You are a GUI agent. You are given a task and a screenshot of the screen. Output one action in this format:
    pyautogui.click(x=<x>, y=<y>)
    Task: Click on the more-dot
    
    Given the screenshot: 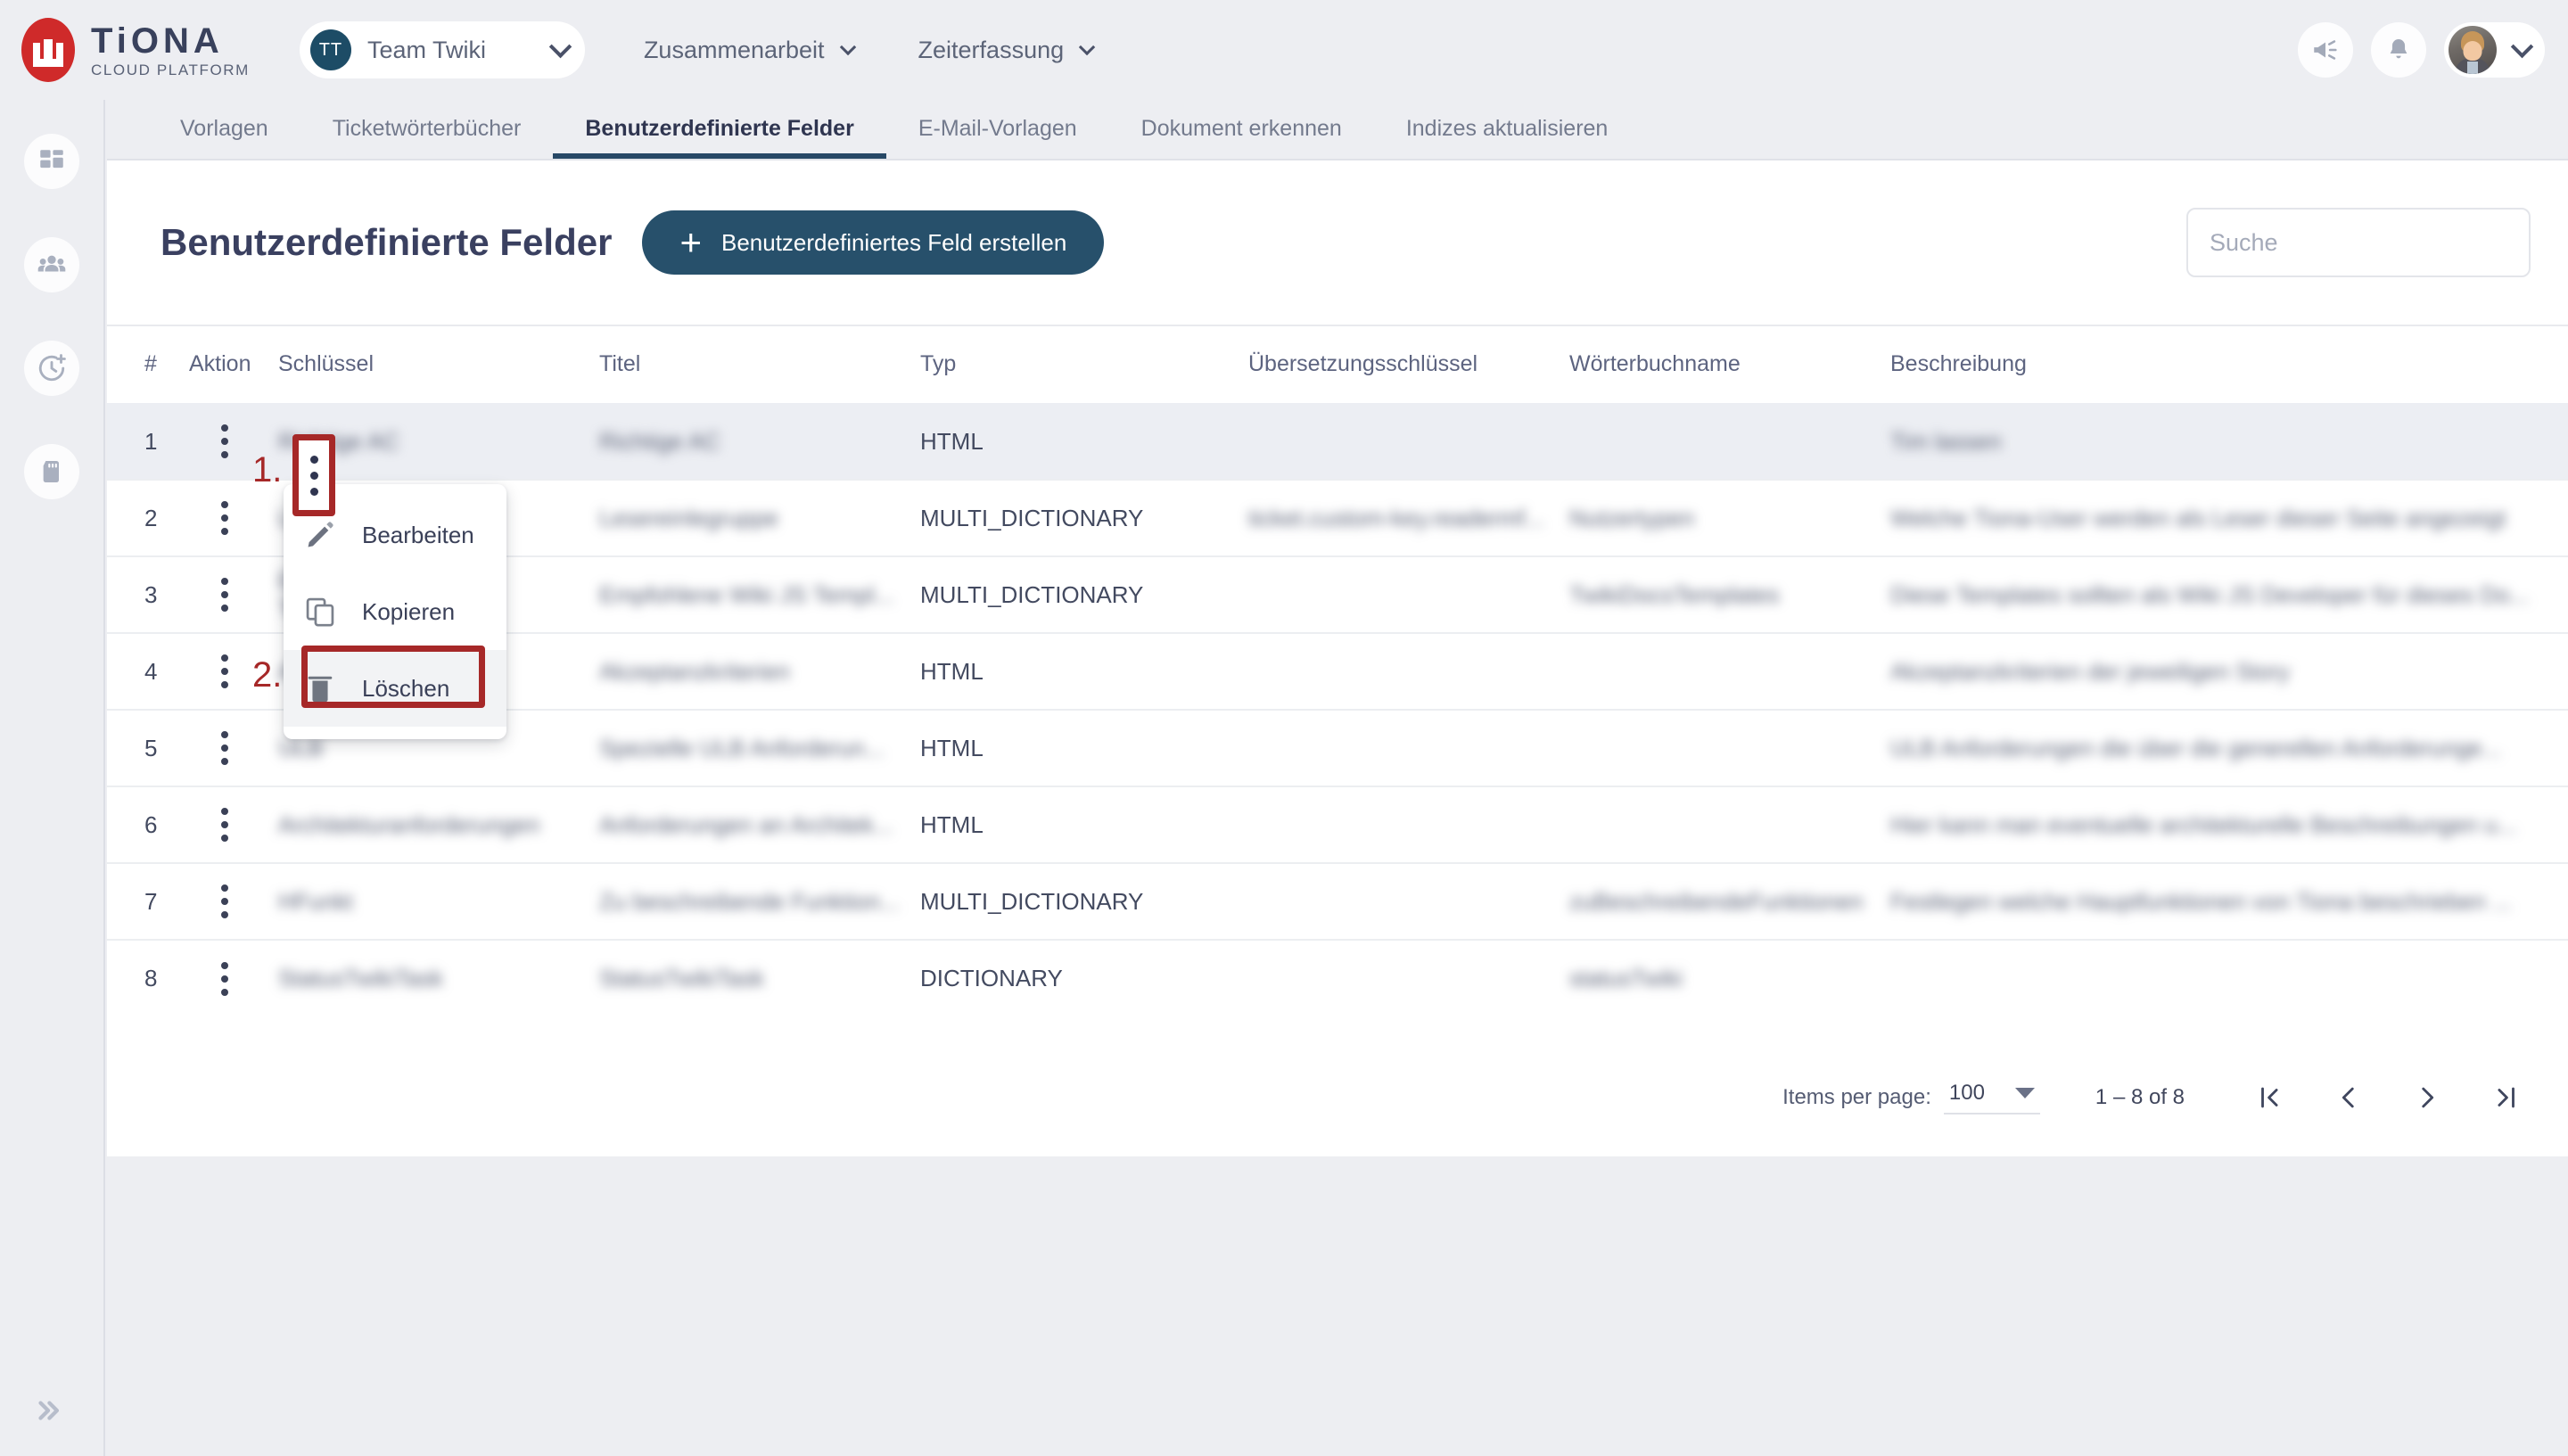 What is the action you would take?
    pyautogui.click(x=313, y=491)
    